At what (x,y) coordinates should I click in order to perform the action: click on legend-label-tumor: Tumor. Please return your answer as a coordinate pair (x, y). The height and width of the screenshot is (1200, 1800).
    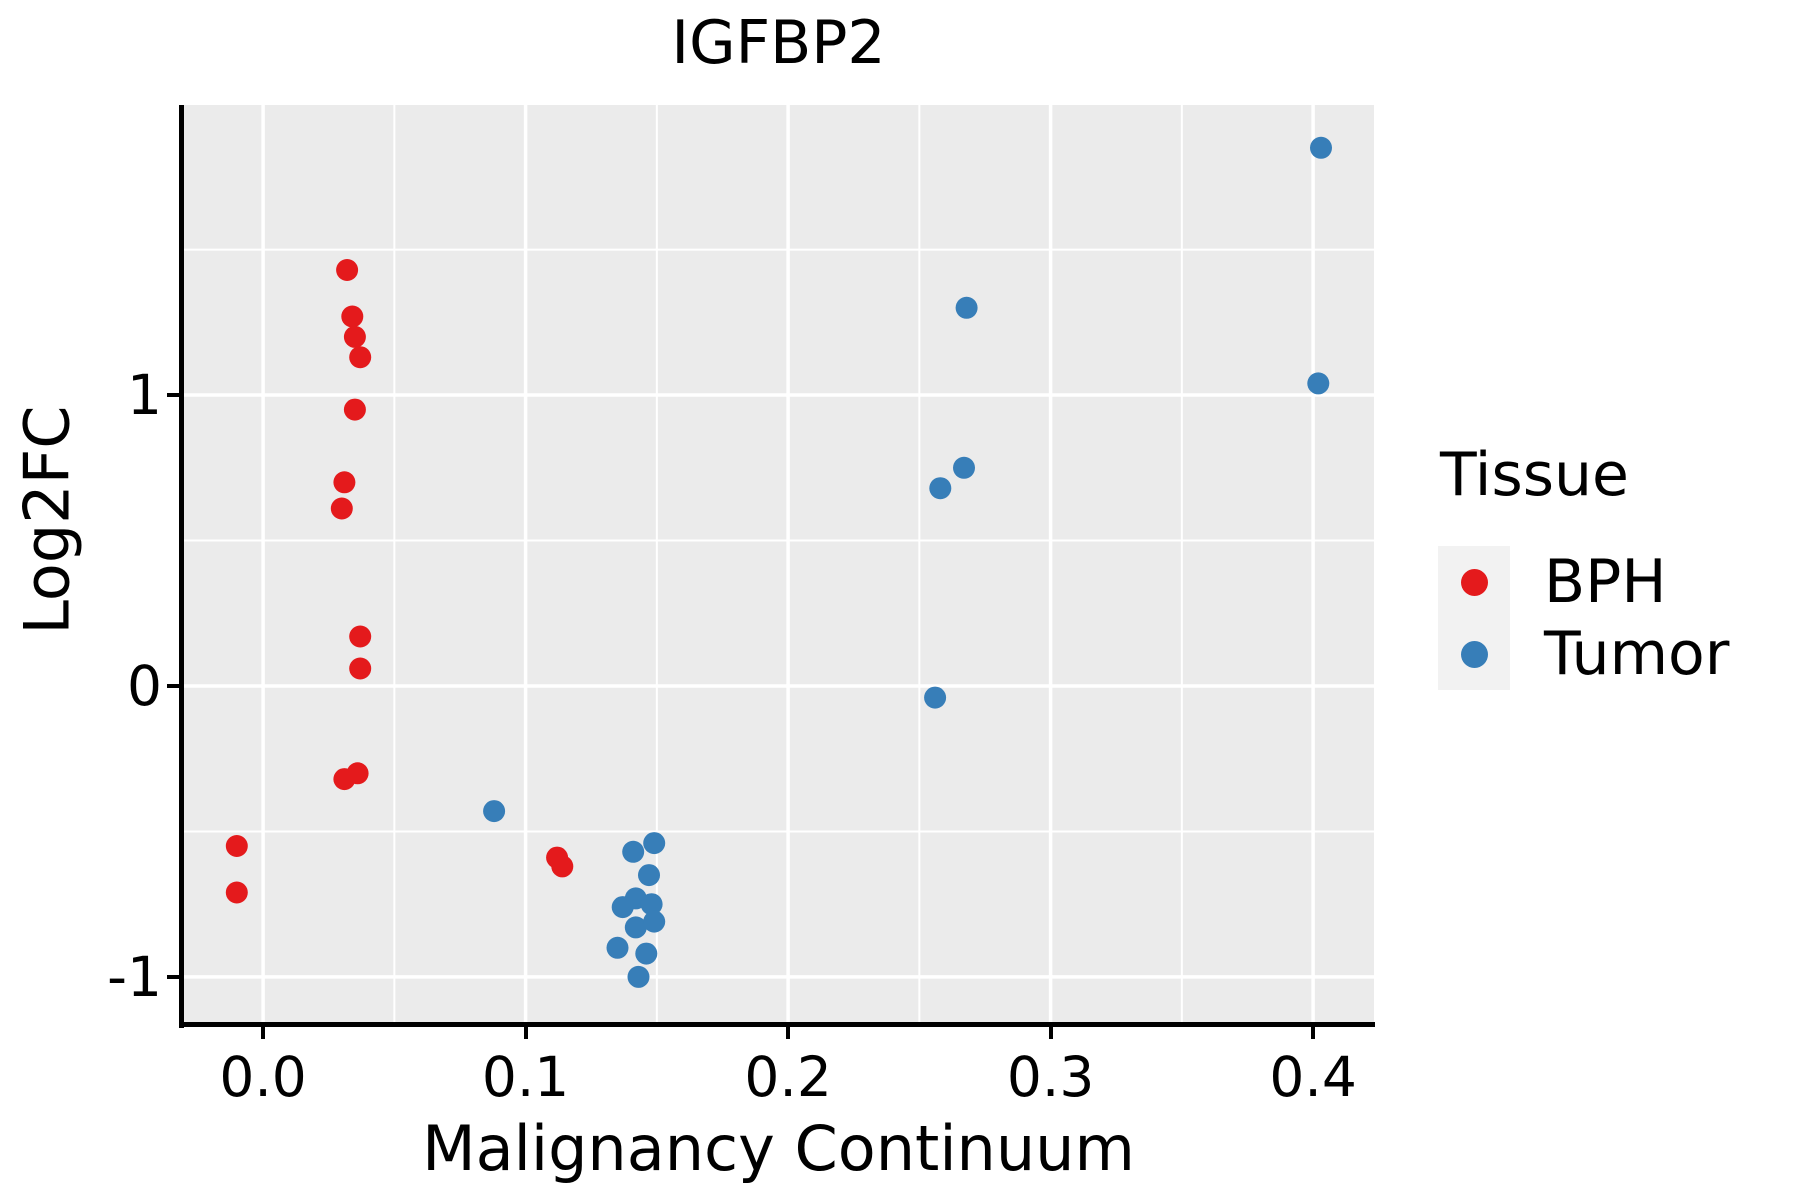
    Looking at the image, I should click on (1637, 654).